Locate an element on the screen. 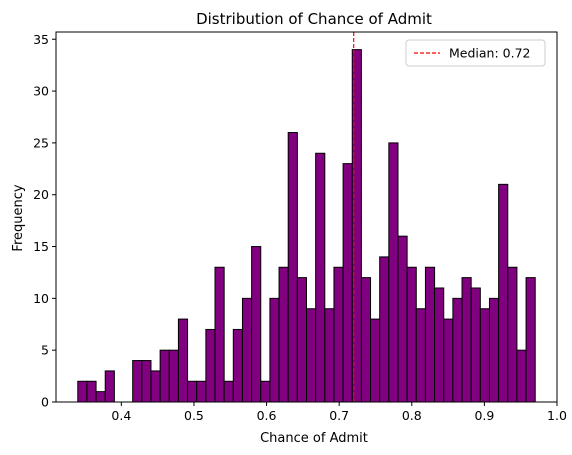 The image size is (572, 455). y-tick-label: 30 is located at coordinates (41, 91).